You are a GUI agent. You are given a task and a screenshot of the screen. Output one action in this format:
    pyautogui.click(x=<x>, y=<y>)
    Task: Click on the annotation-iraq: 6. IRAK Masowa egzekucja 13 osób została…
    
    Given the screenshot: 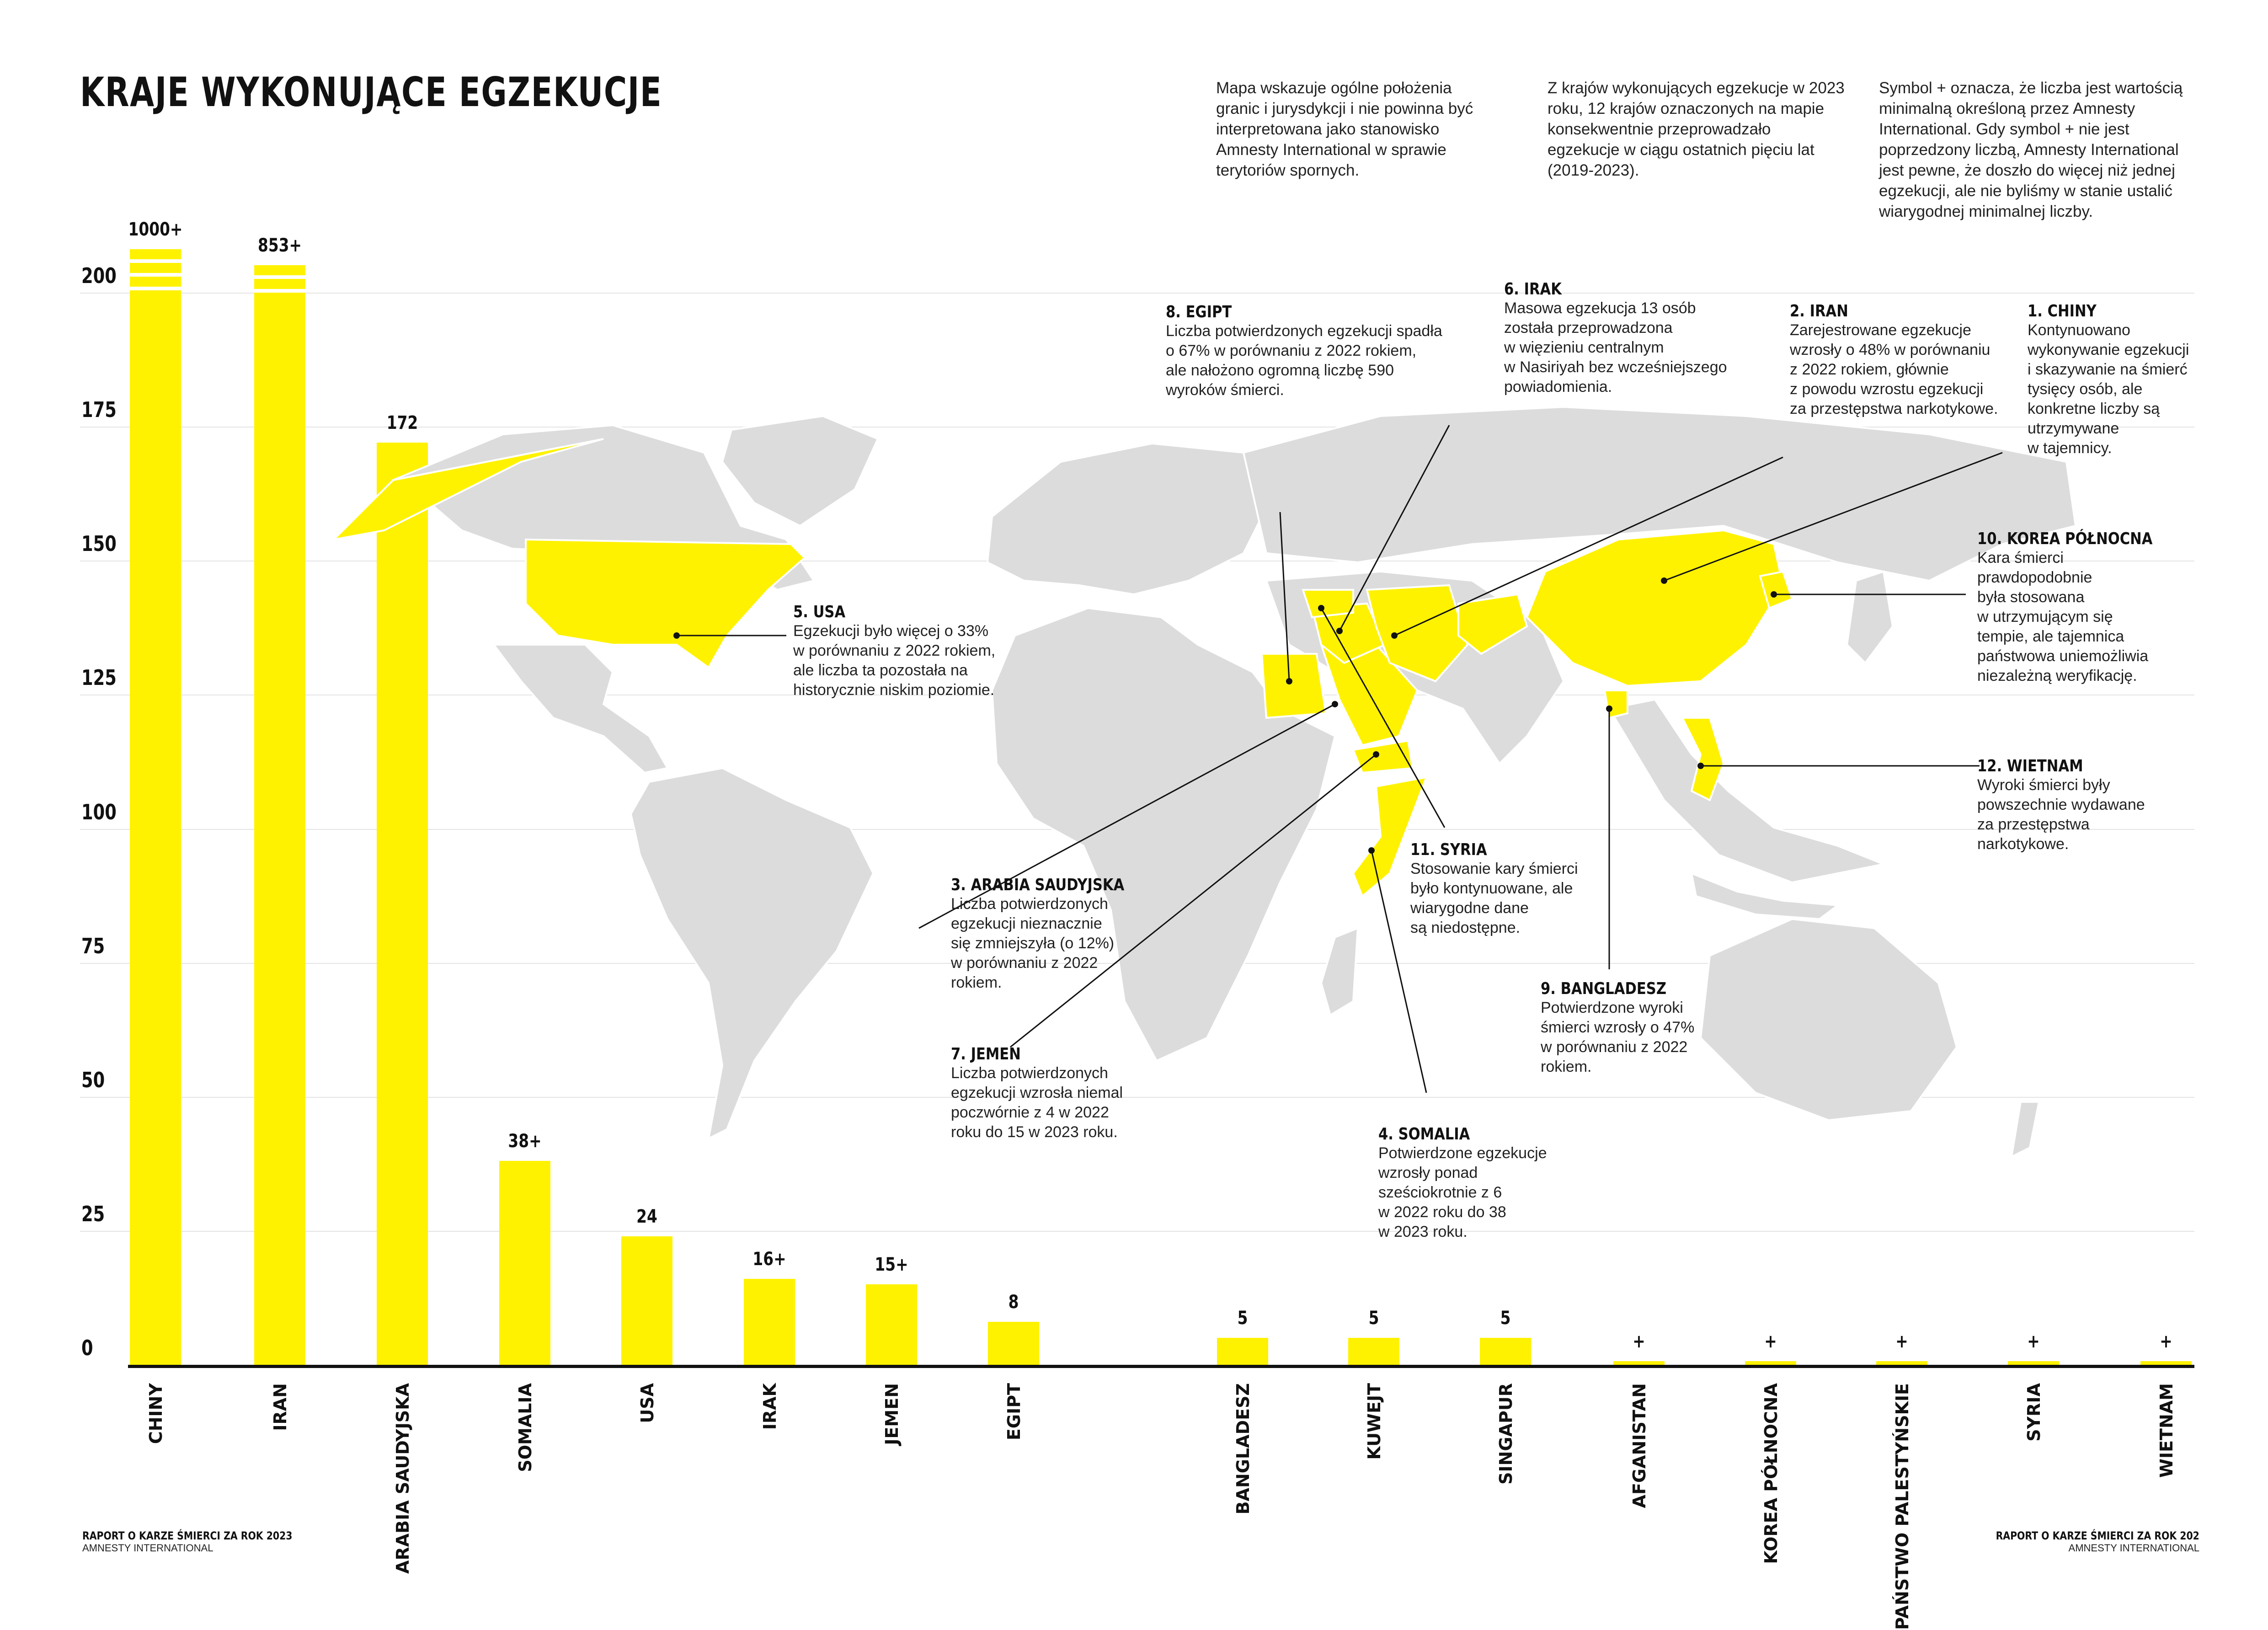 What is the action you would take?
    pyautogui.click(x=1632, y=338)
    